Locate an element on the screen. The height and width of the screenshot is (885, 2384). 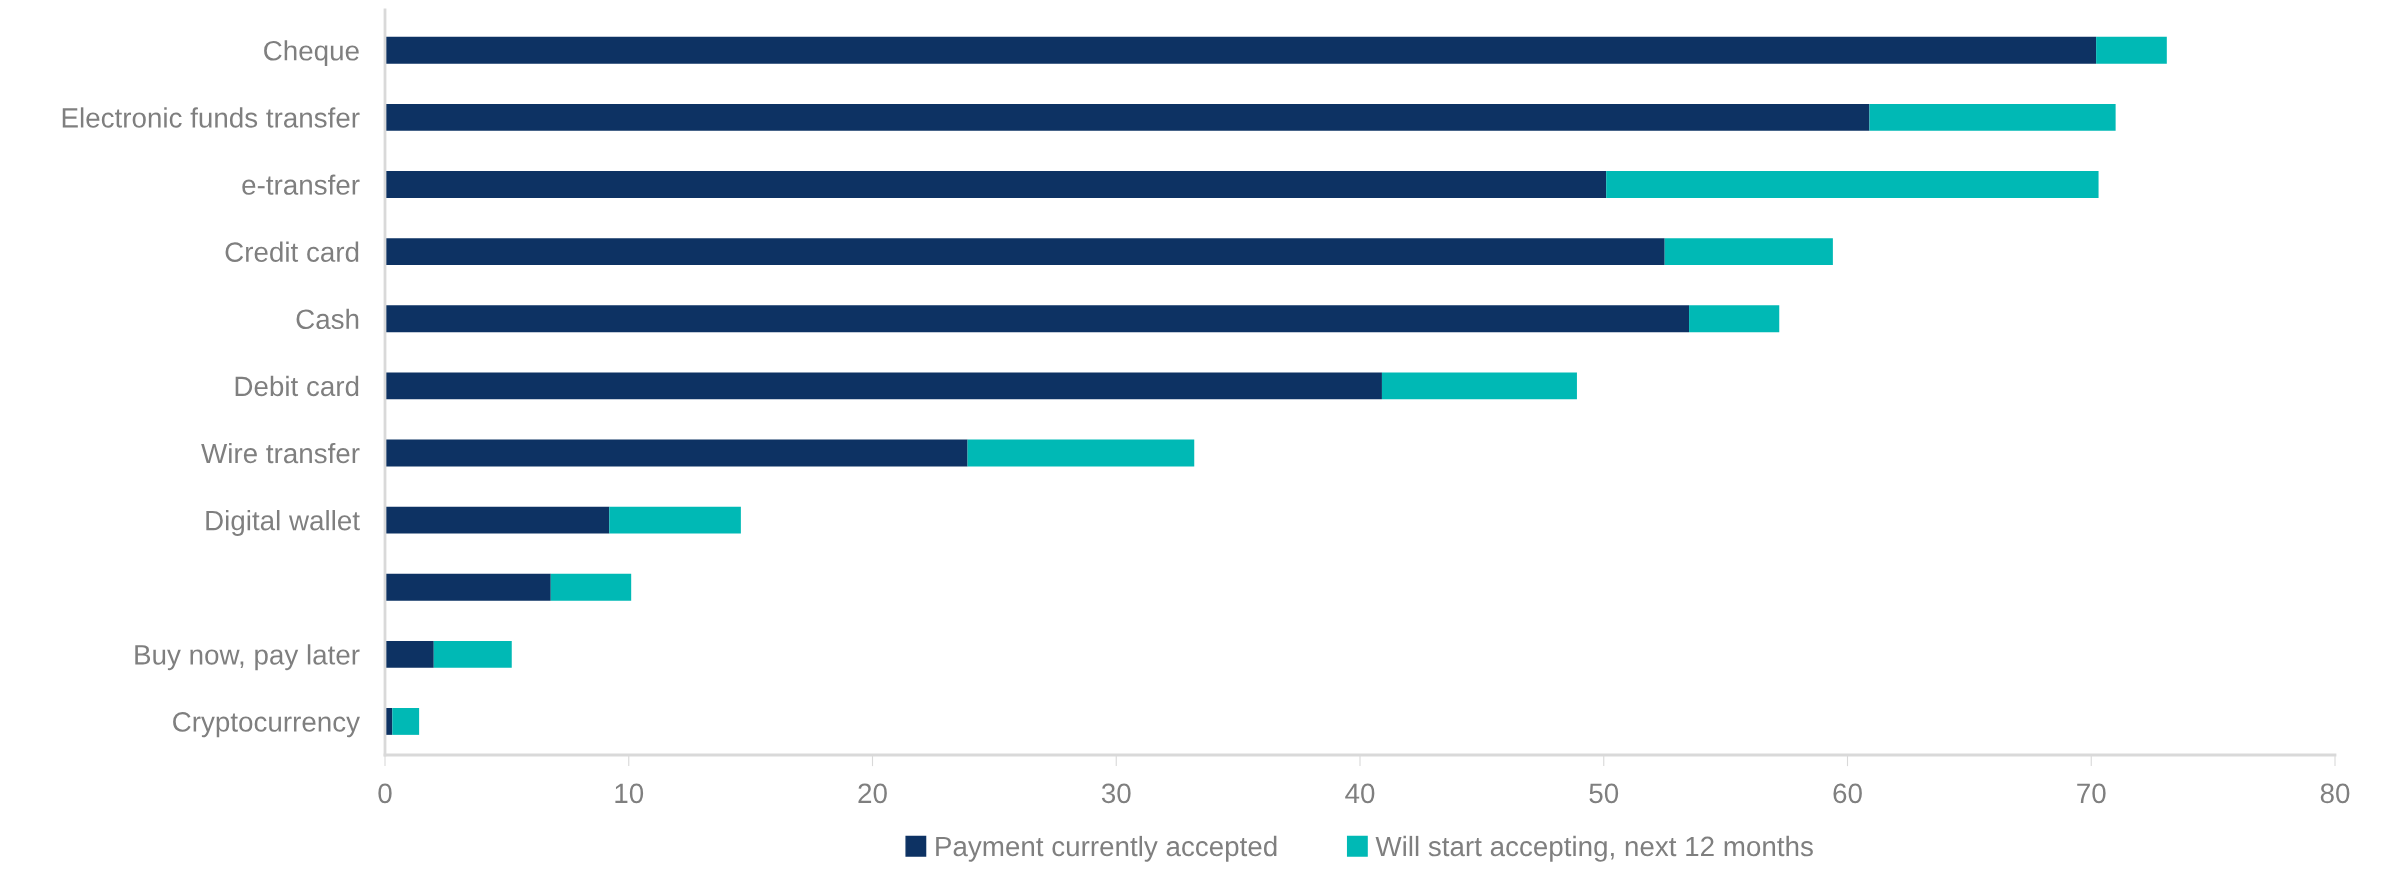
y-tick-label: Cash is located at coordinates (327, 319).